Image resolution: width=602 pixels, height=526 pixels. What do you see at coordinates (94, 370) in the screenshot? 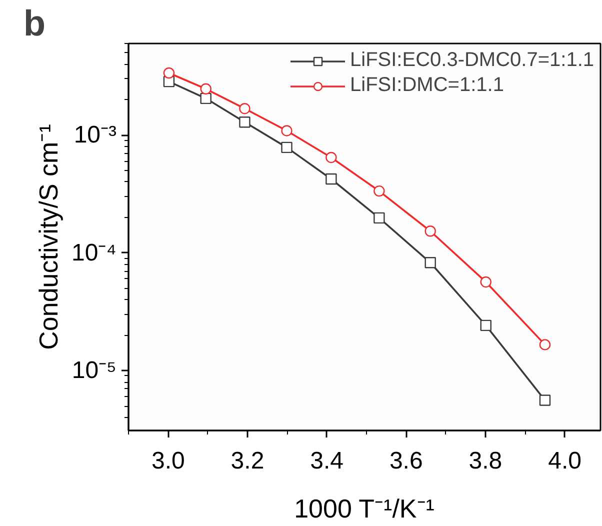
I see `y-tick-label: 10⁻⁵` at bounding box center [94, 370].